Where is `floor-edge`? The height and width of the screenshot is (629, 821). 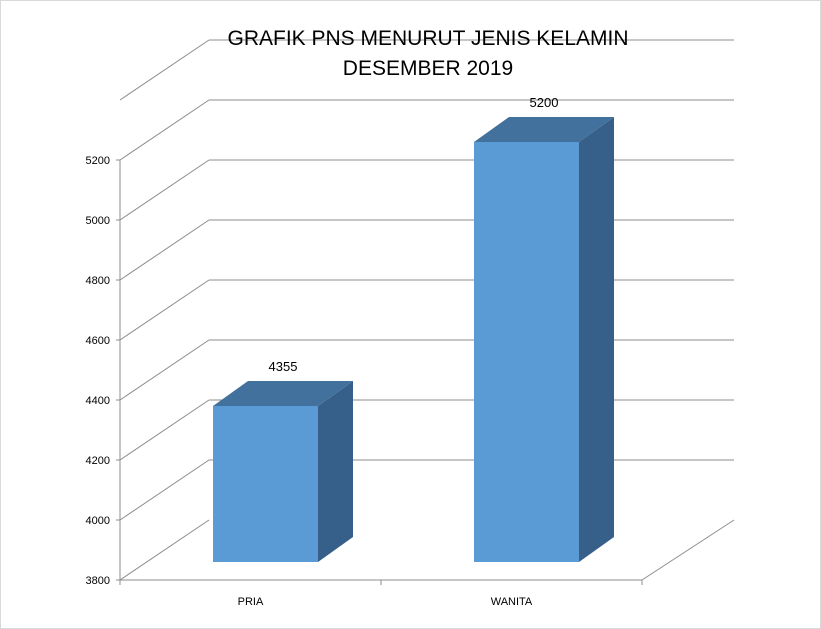 floor-edge is located at coordinates (688, 550).